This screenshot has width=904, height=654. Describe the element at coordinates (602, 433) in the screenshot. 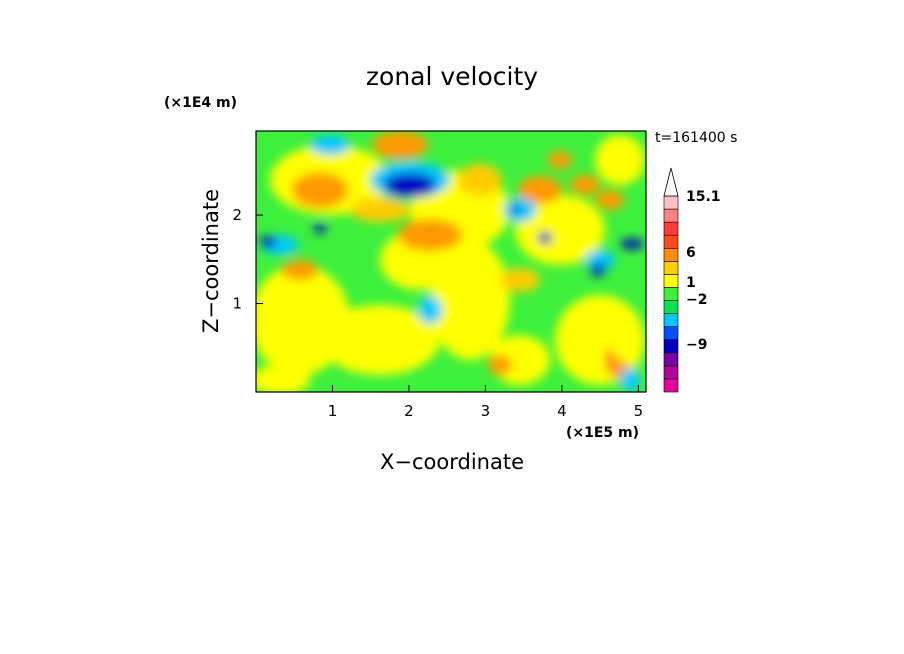

I see `x-unit-label: (×1E5 m)` at that location.